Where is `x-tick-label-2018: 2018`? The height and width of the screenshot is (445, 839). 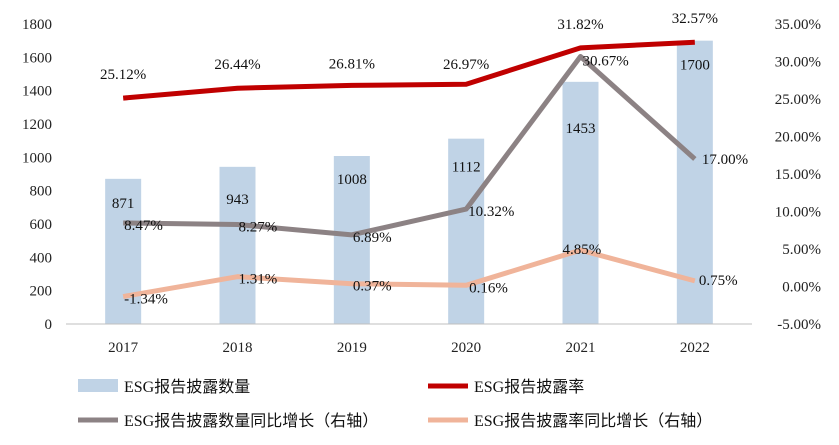
x-tick-label-2018: 2018 is located at coordinates (238, 348).